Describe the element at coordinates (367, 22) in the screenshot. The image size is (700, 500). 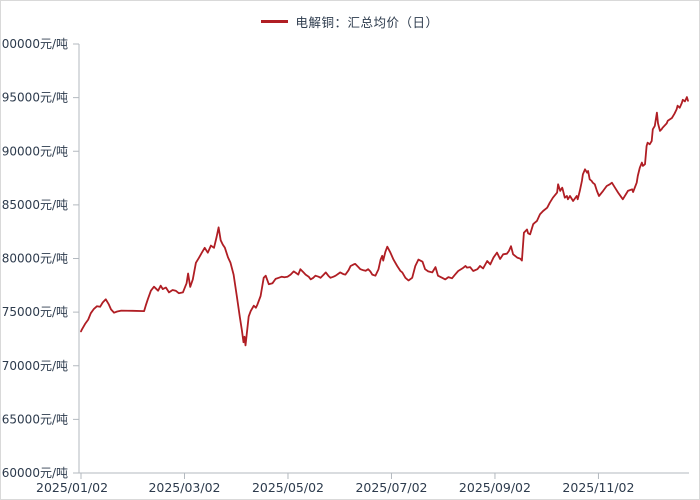
I see `legend-label: 电解铜：汇总均价（日）` at that location.